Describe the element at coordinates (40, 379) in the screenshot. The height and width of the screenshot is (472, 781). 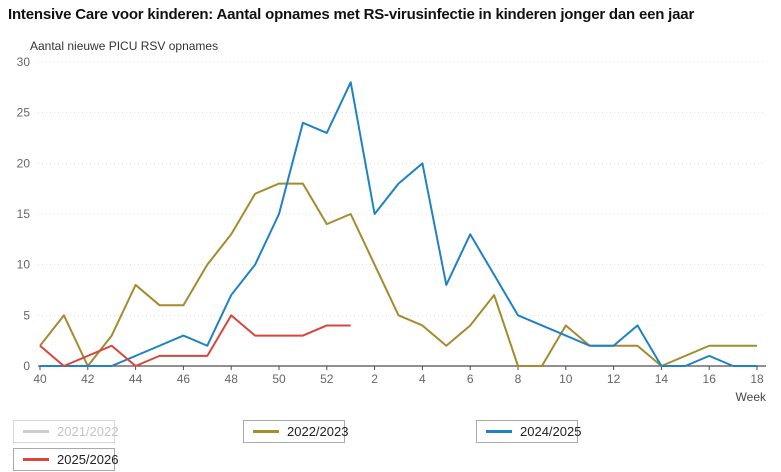
I see `x-tick-label: 40` at that location.